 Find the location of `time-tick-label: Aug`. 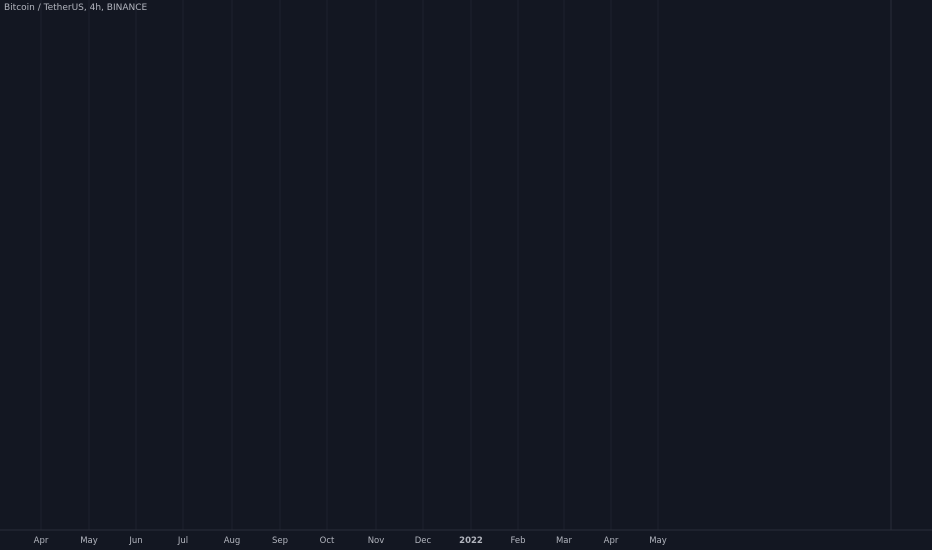

time-tick-label: Aug is located at coordinates (232, 541).